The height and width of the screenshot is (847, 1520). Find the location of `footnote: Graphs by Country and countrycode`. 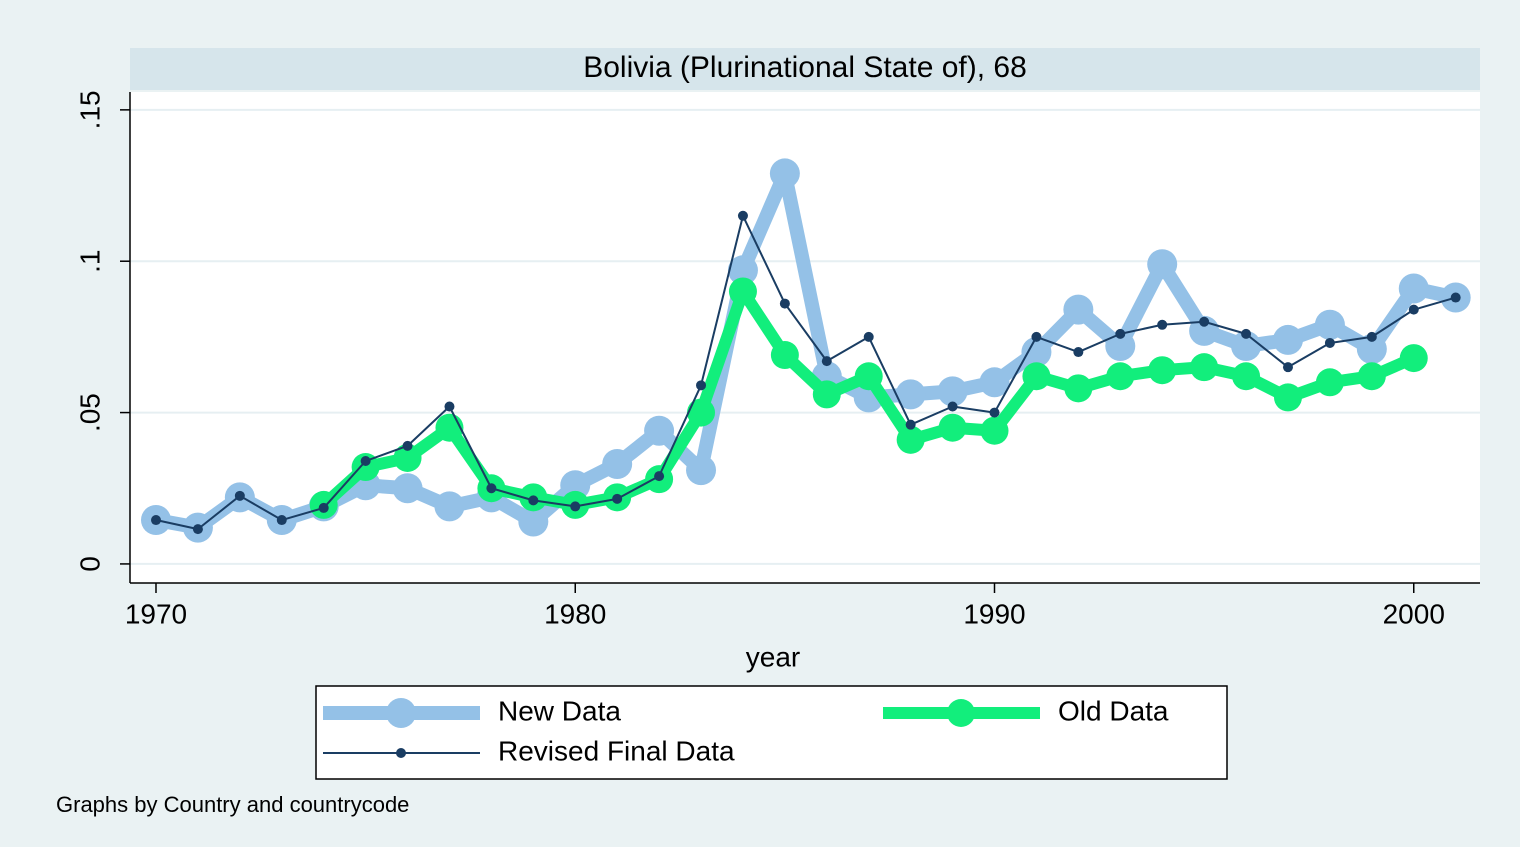

footnote: Graphs by Country and countrycode is located at coordinates (232, 804).